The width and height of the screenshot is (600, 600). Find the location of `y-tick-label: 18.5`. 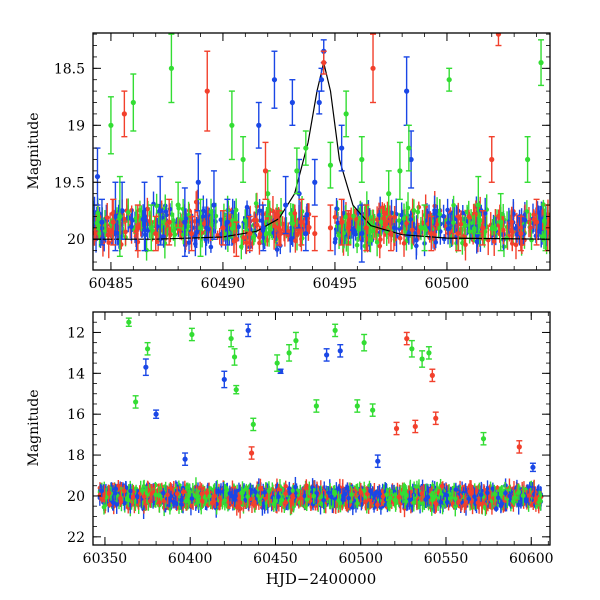

y-tick-label: 18.5 is located at coordinates (69, 69).